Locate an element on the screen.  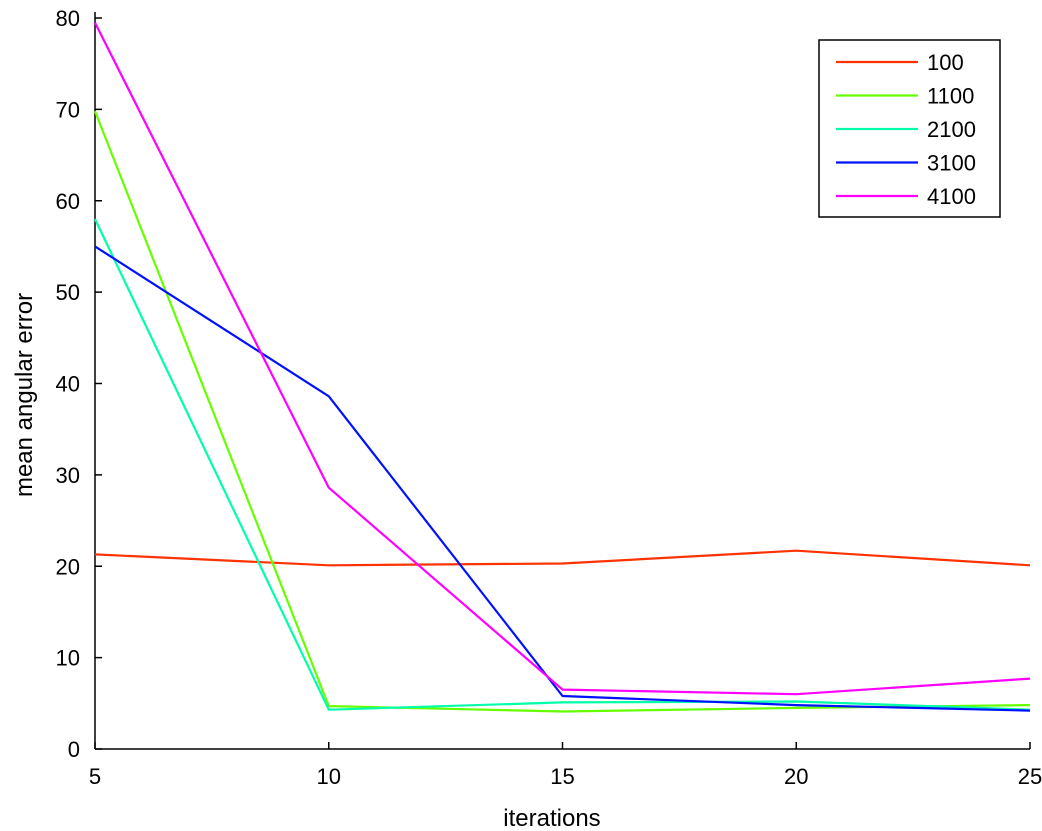
y-tick-label: 20 is located at coordinates (68, 566).